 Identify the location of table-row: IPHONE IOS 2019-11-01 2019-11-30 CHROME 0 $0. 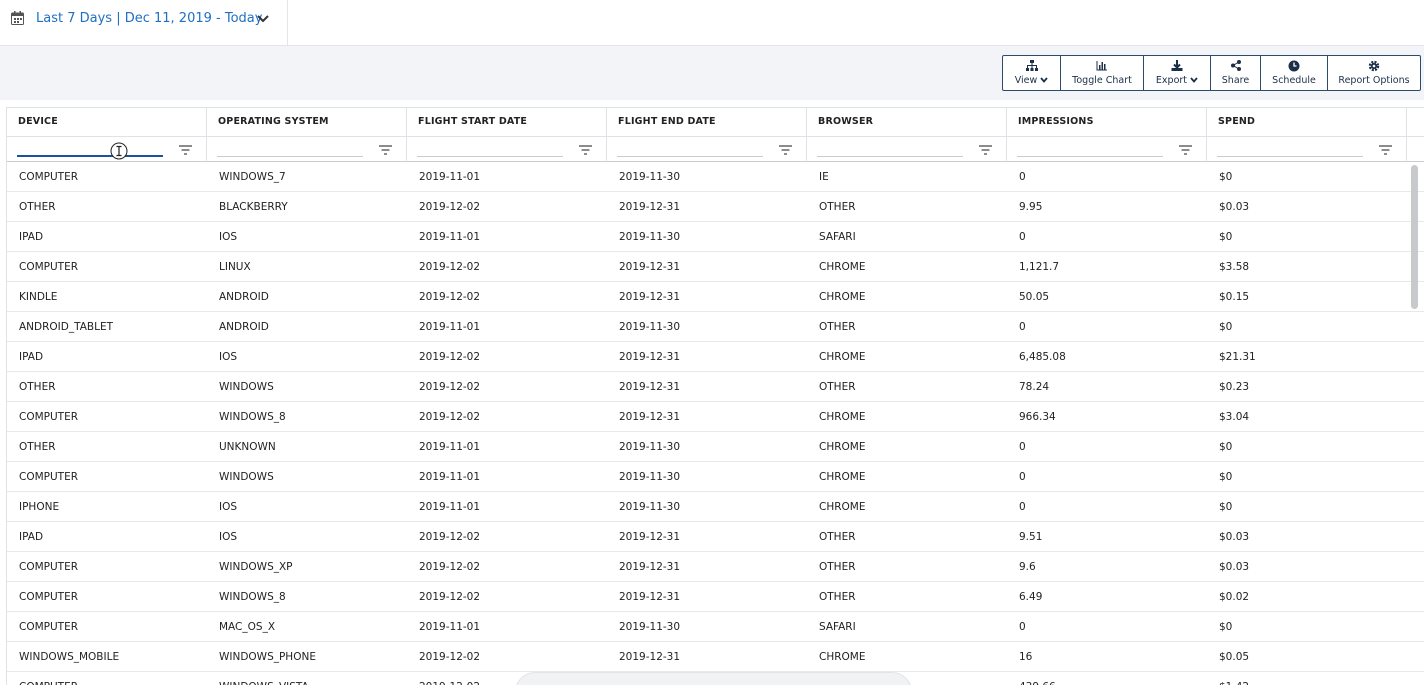
(715, 507).